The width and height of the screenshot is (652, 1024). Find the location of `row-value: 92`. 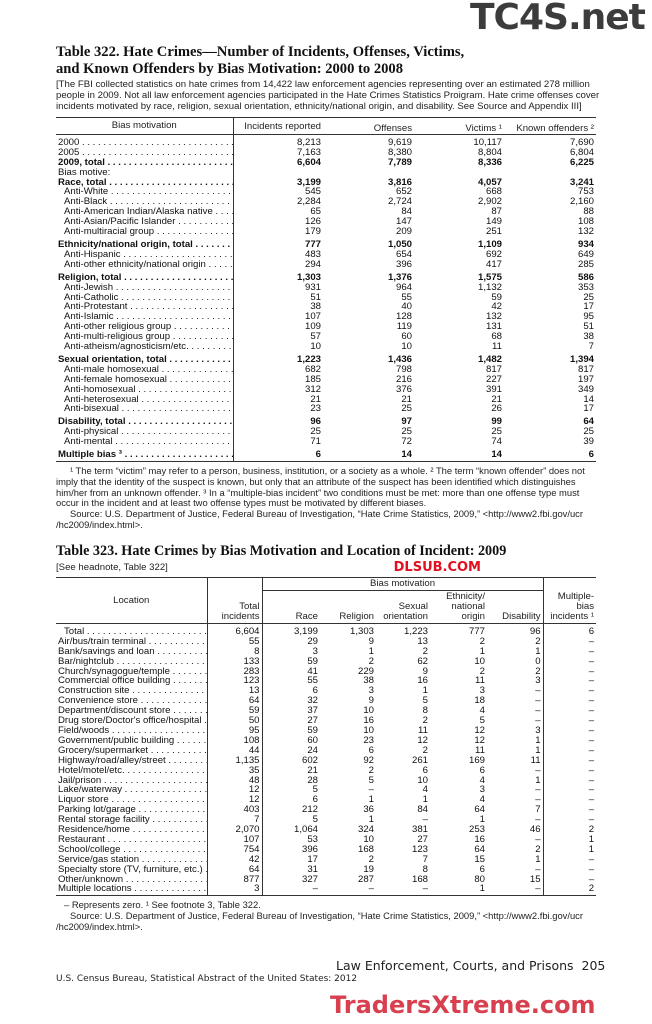

row-value: 92 is located at coordinates (368, 760).